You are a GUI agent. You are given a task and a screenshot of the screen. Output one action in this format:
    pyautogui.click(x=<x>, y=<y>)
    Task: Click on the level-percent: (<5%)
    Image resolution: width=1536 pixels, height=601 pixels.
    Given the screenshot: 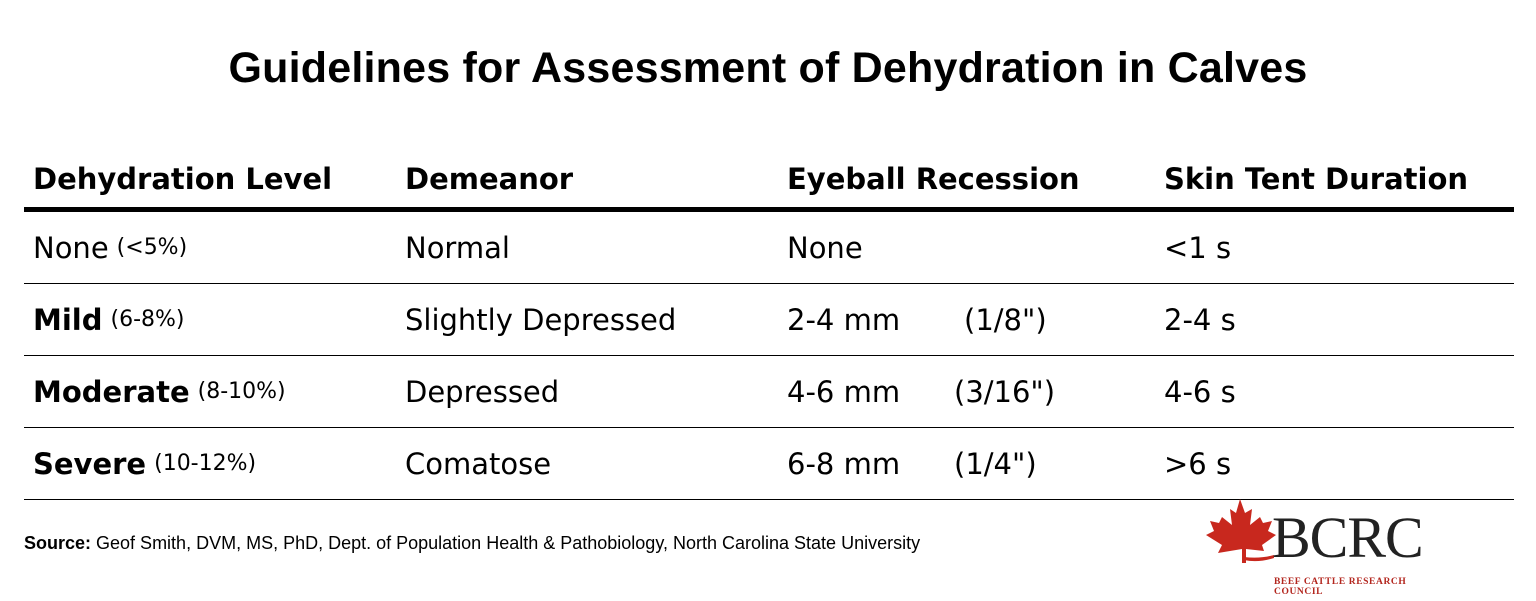 What is the action you would take?
    pyautogui.click(x=152, y=247)
    